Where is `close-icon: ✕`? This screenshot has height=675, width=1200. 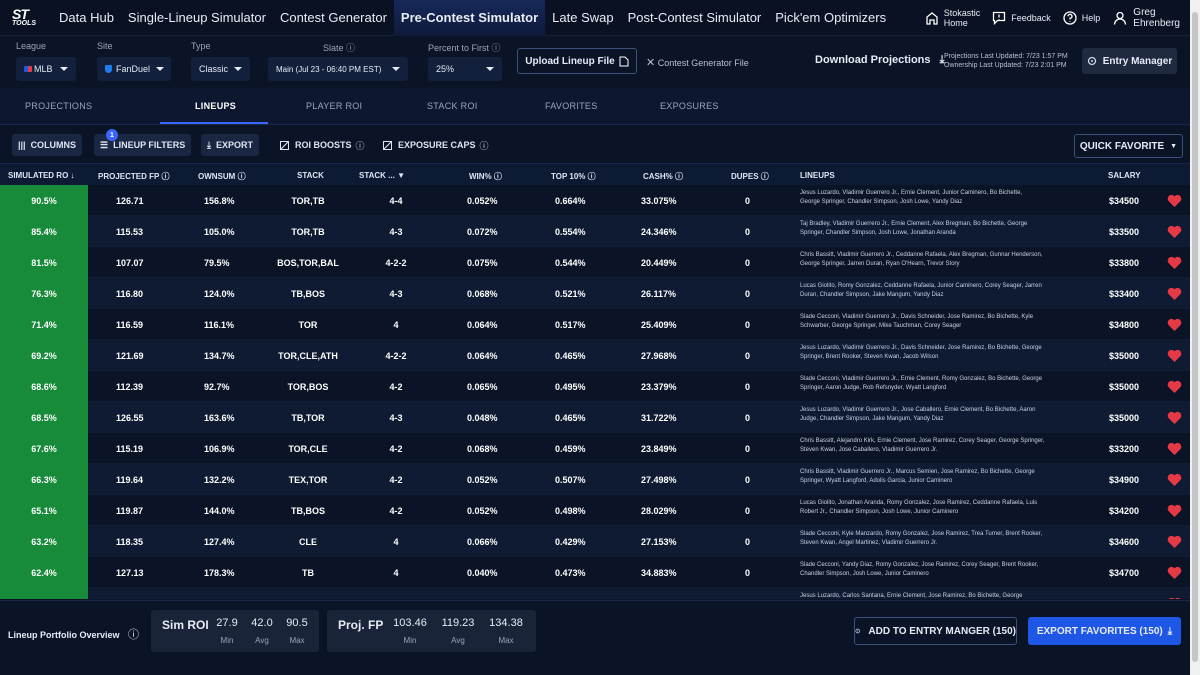 close-icon: ✕ is located at coordinates (651, 63).